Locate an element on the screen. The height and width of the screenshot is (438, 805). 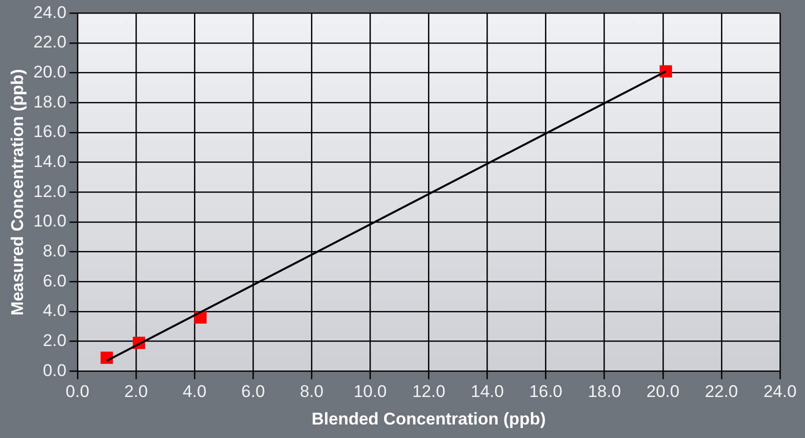
x-tick-label: 22.0 is located at coordinates (721, 392).